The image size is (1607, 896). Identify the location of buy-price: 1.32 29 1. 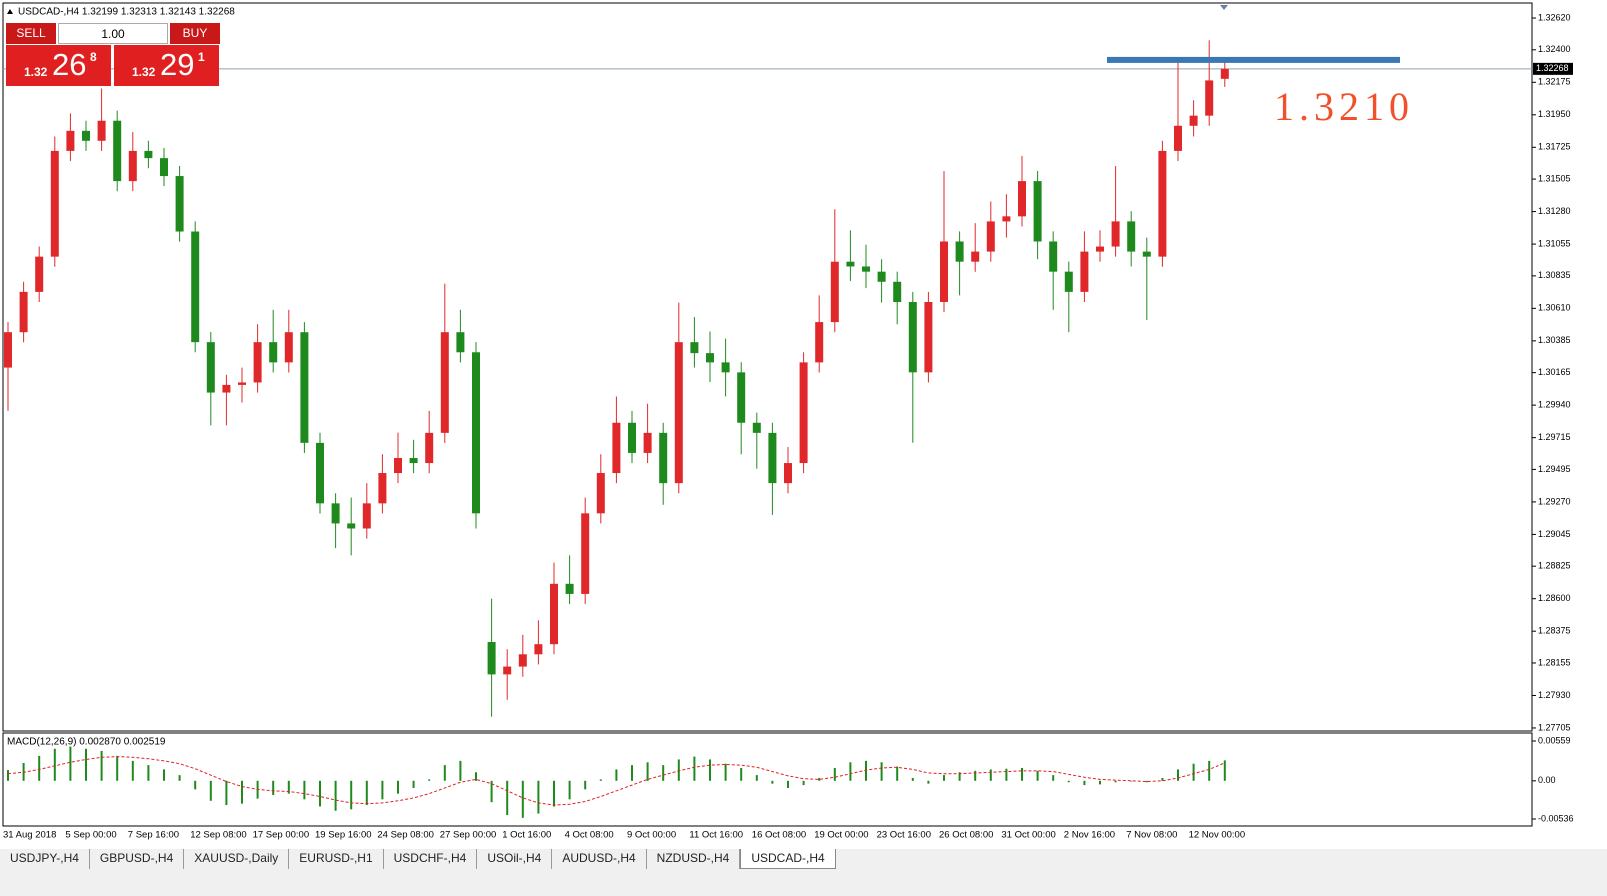
(166, 65).